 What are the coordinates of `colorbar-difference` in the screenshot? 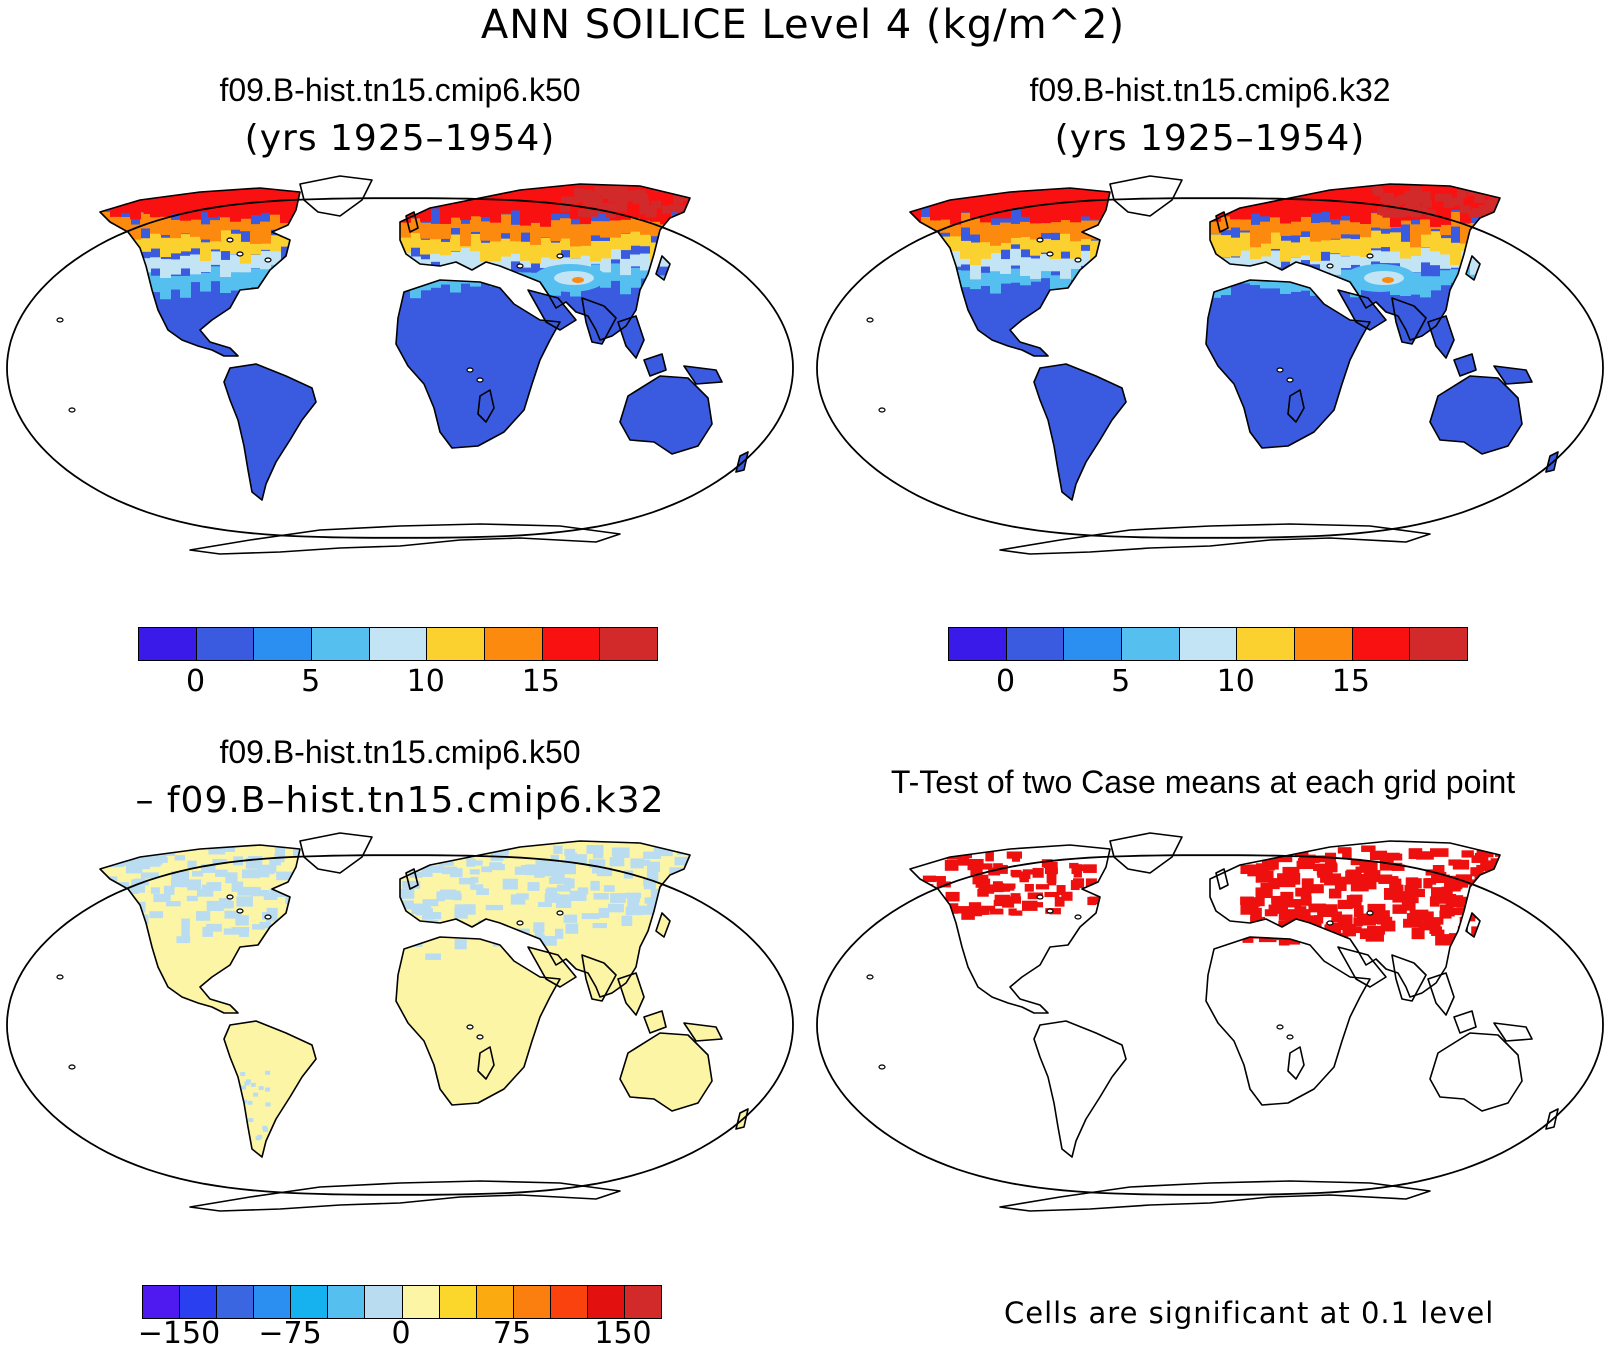 It's located at (402, 1302).